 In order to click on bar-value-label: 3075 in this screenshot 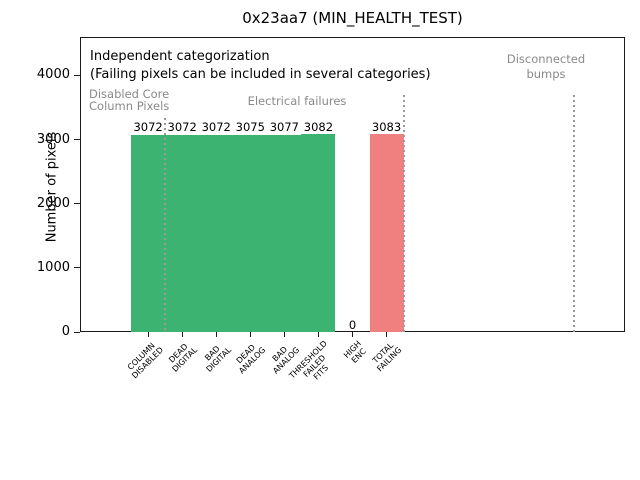, I will do `click(250, 127)`.